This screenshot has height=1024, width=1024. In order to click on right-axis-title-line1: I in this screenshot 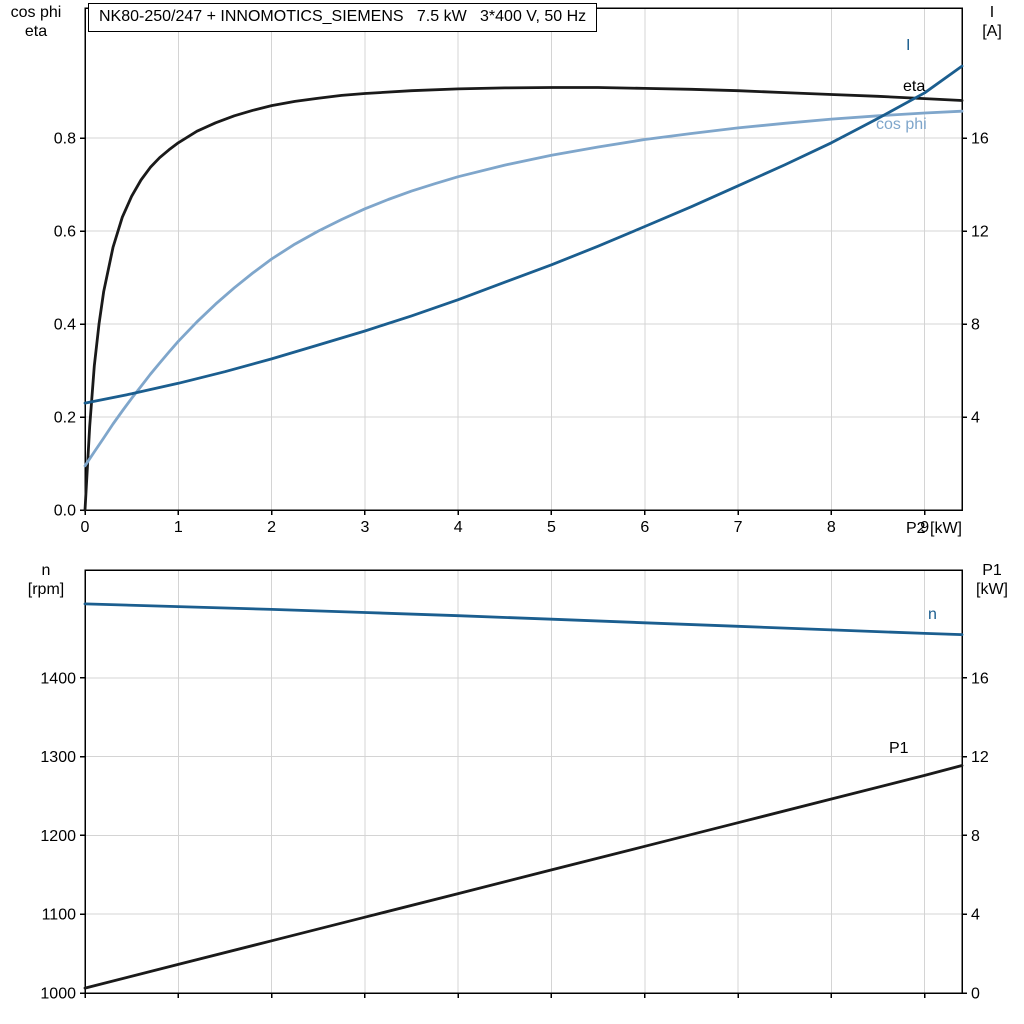, I will do `click(992, 12)`.